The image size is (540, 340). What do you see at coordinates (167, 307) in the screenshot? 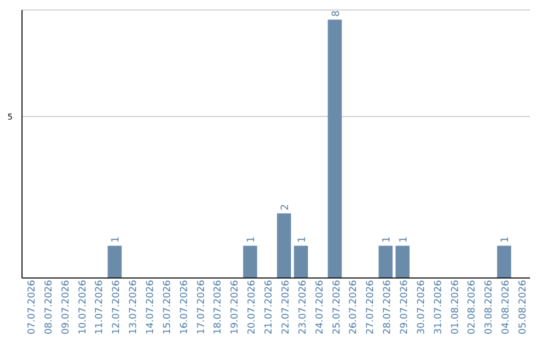
I see `x-tick-label: 15.07.2026` at bounding box center [167, 307].